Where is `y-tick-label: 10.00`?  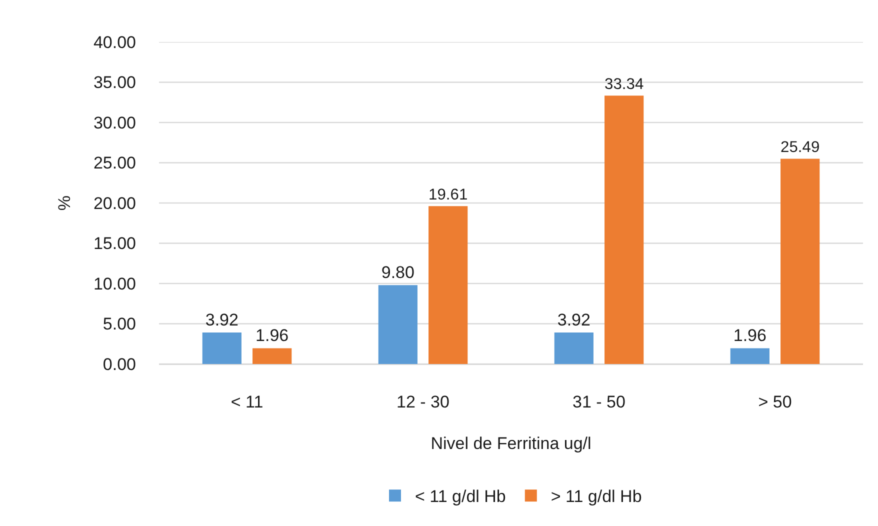 y-tick-label: 10.00 is located at coordinates (114, 284).